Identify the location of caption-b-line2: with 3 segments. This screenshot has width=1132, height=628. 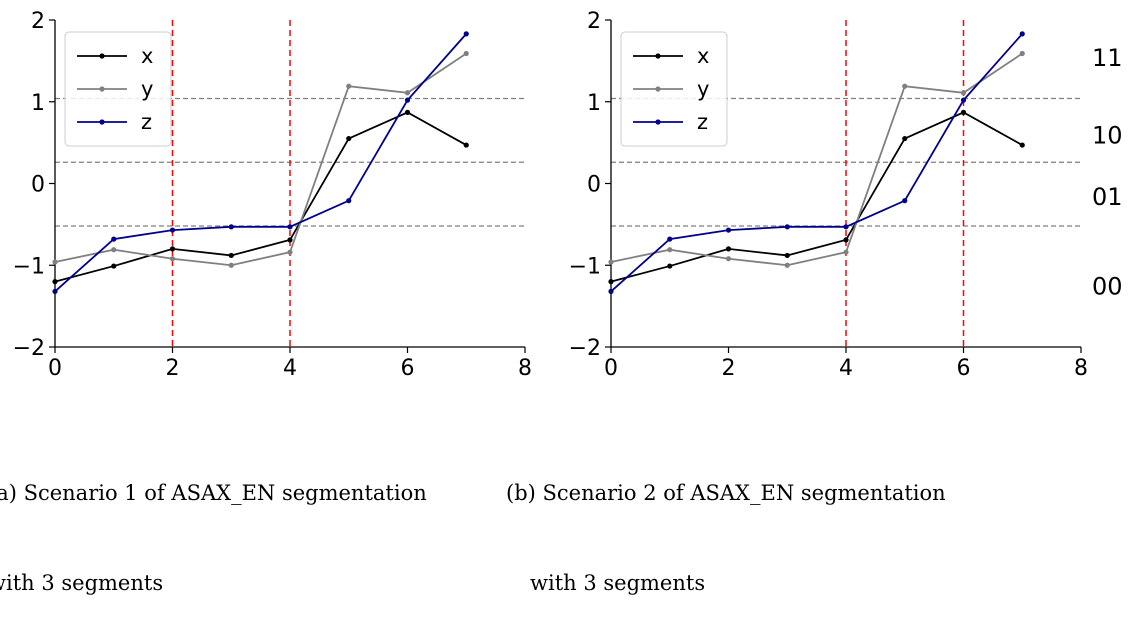
(618, 583).